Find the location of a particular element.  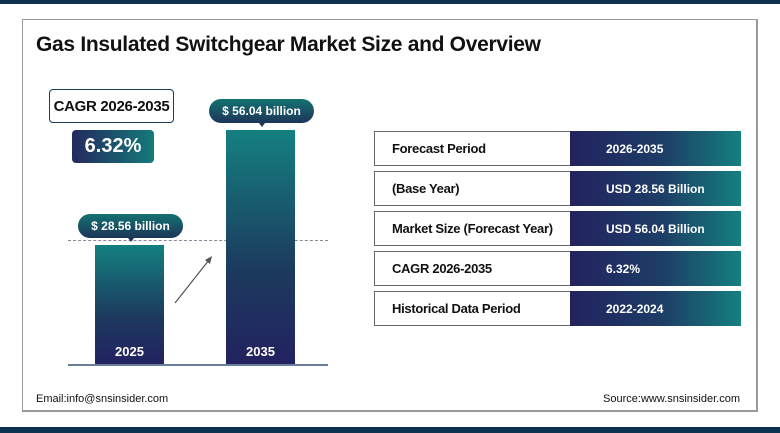

cagr-label: CAGR 2026-2035 is located at coordinates (111, 106).